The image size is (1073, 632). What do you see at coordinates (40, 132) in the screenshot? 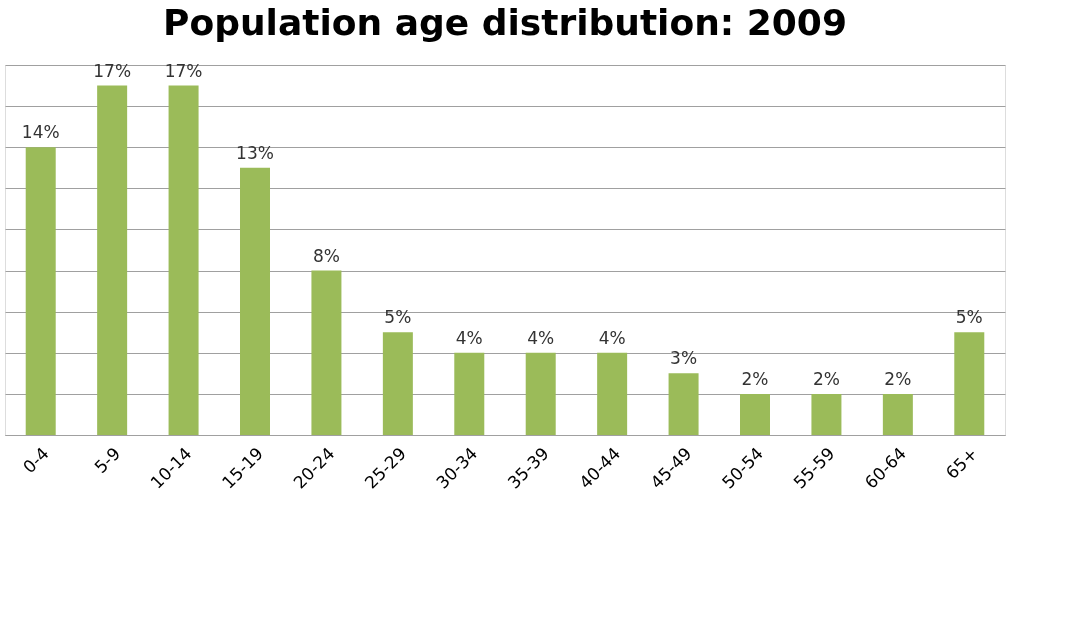
I see `data-label: 14%` at bounding box center [40, 132].